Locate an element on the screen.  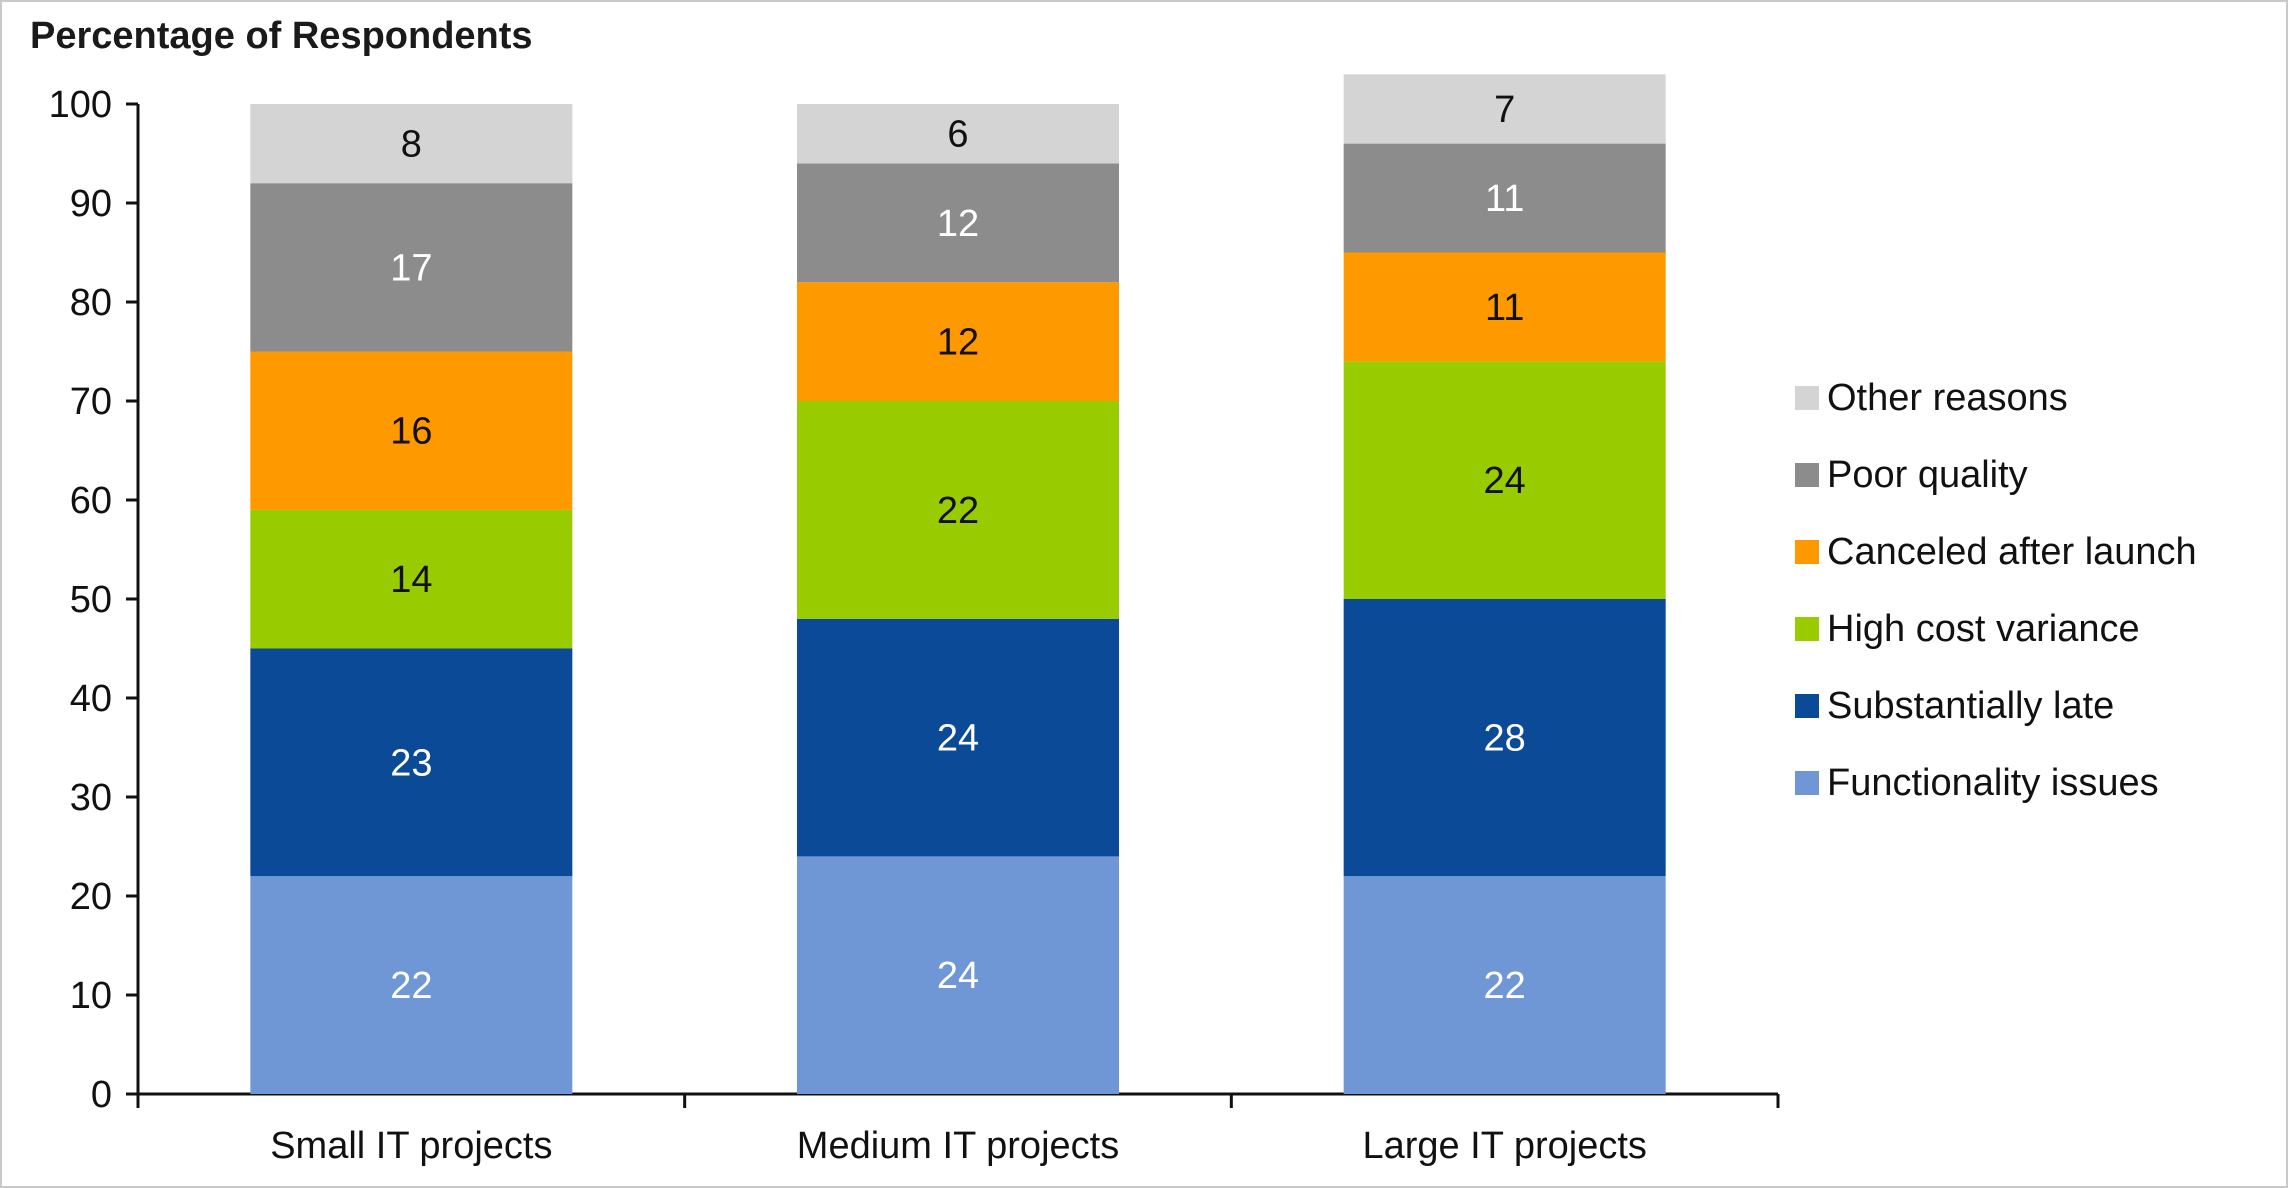
y-tick-label: 50 is located at coordinates (91, 600).